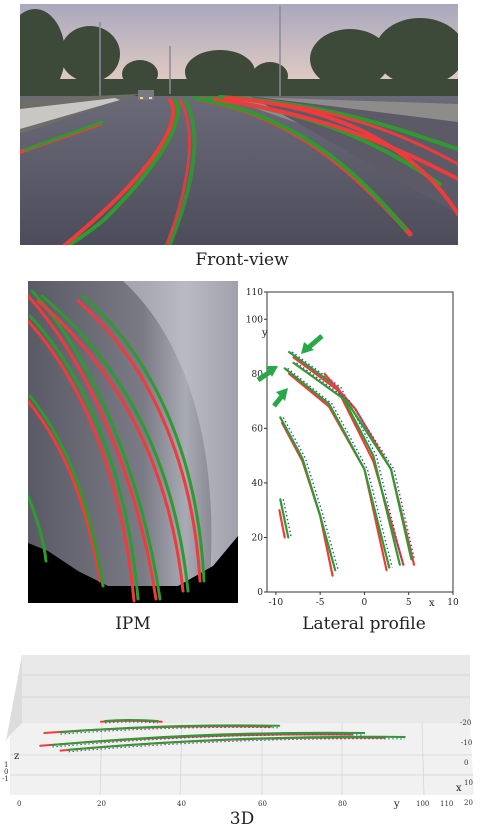  I want to click on x-tick-label: 10, so click(453, 603).